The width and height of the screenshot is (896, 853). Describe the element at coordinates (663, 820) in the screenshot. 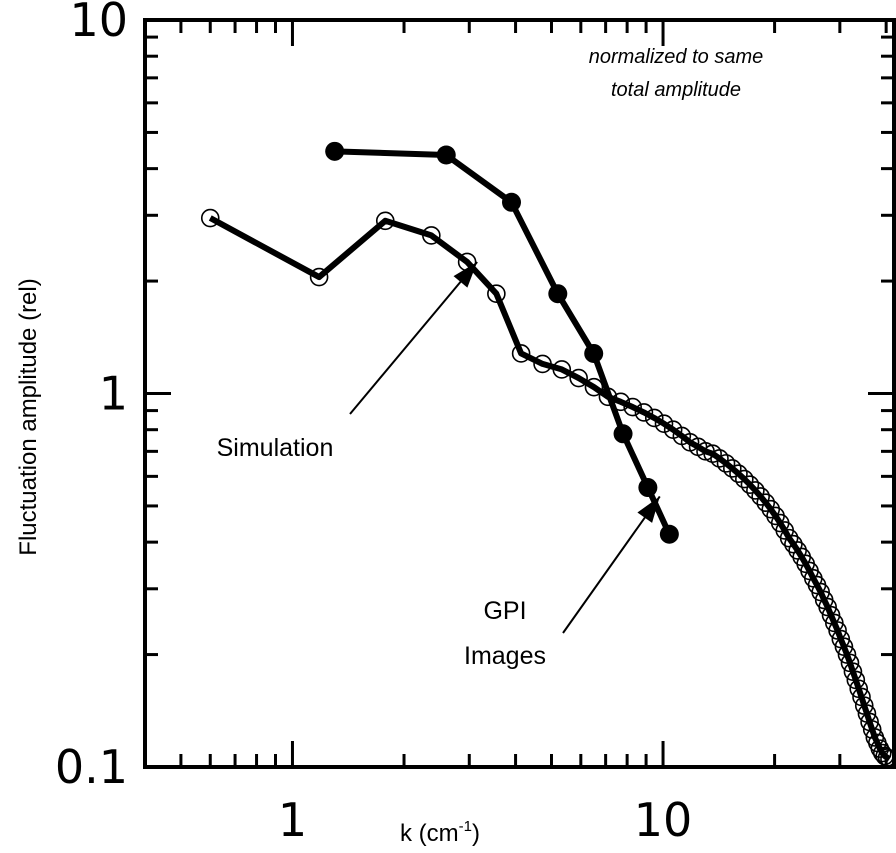

I see `x-tick-label: 10` at that location.